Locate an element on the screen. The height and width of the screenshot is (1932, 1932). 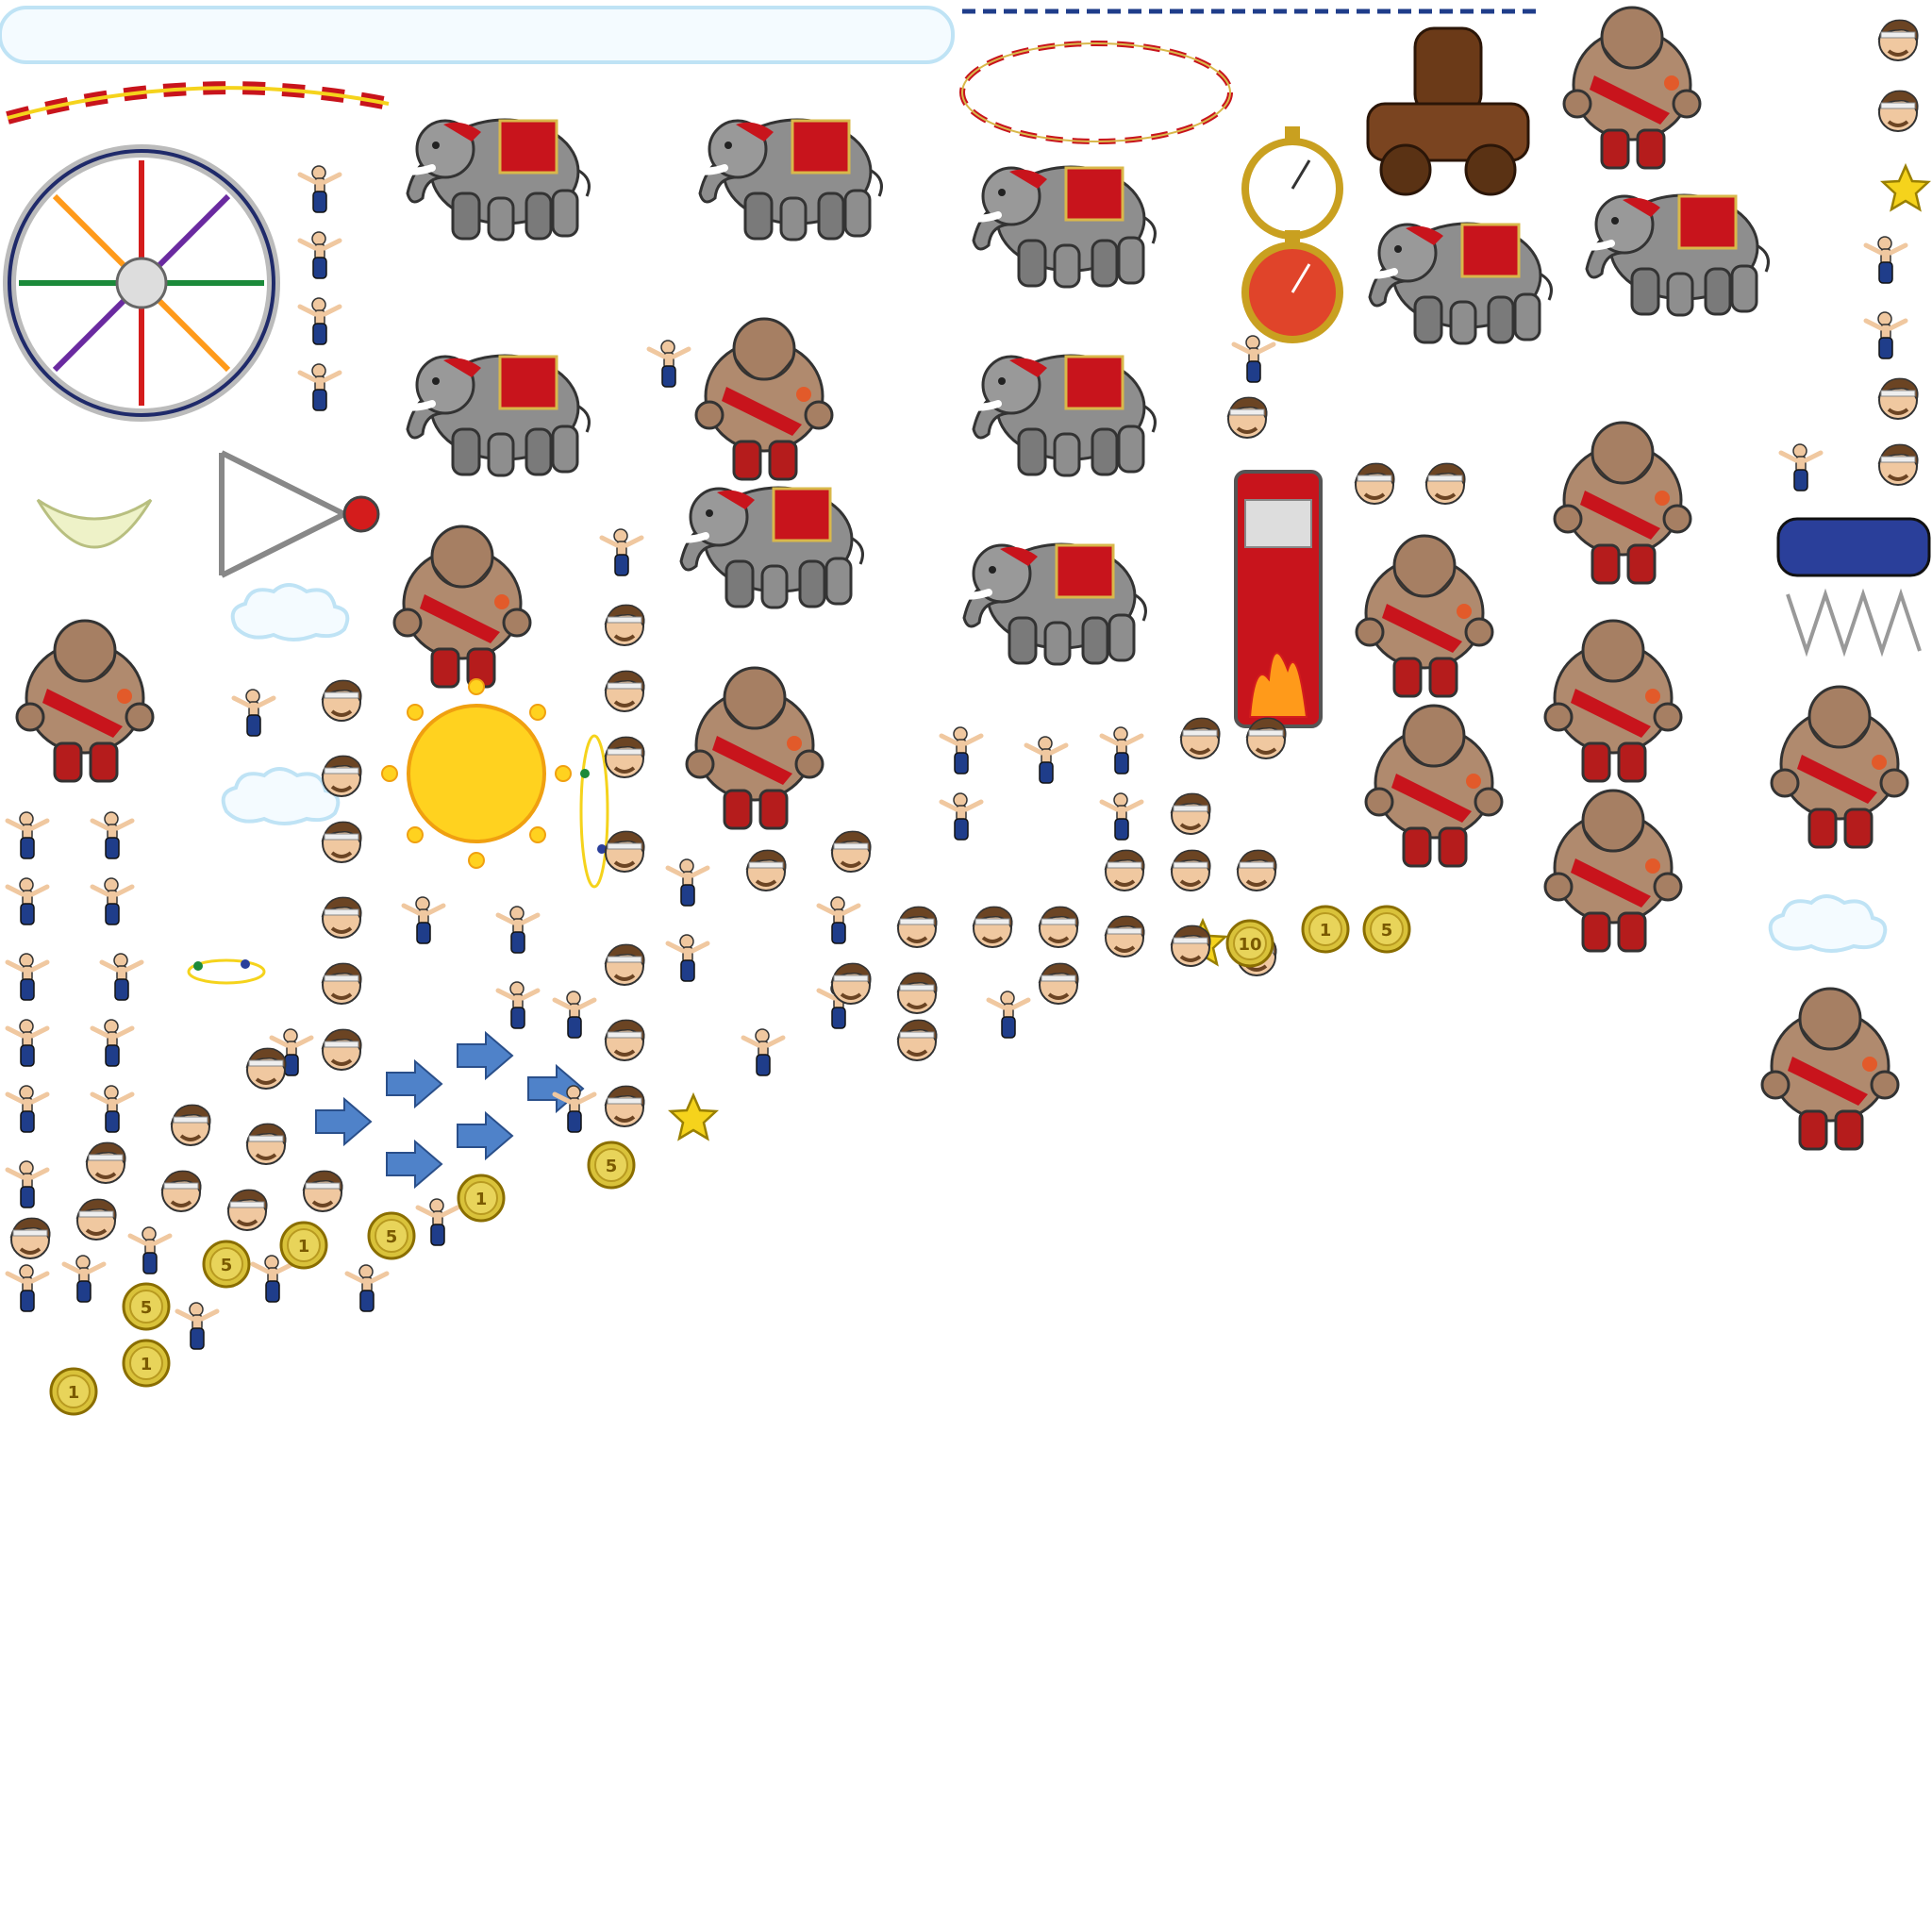
dizzy-stars-icon is located at coordinates (594, 812).